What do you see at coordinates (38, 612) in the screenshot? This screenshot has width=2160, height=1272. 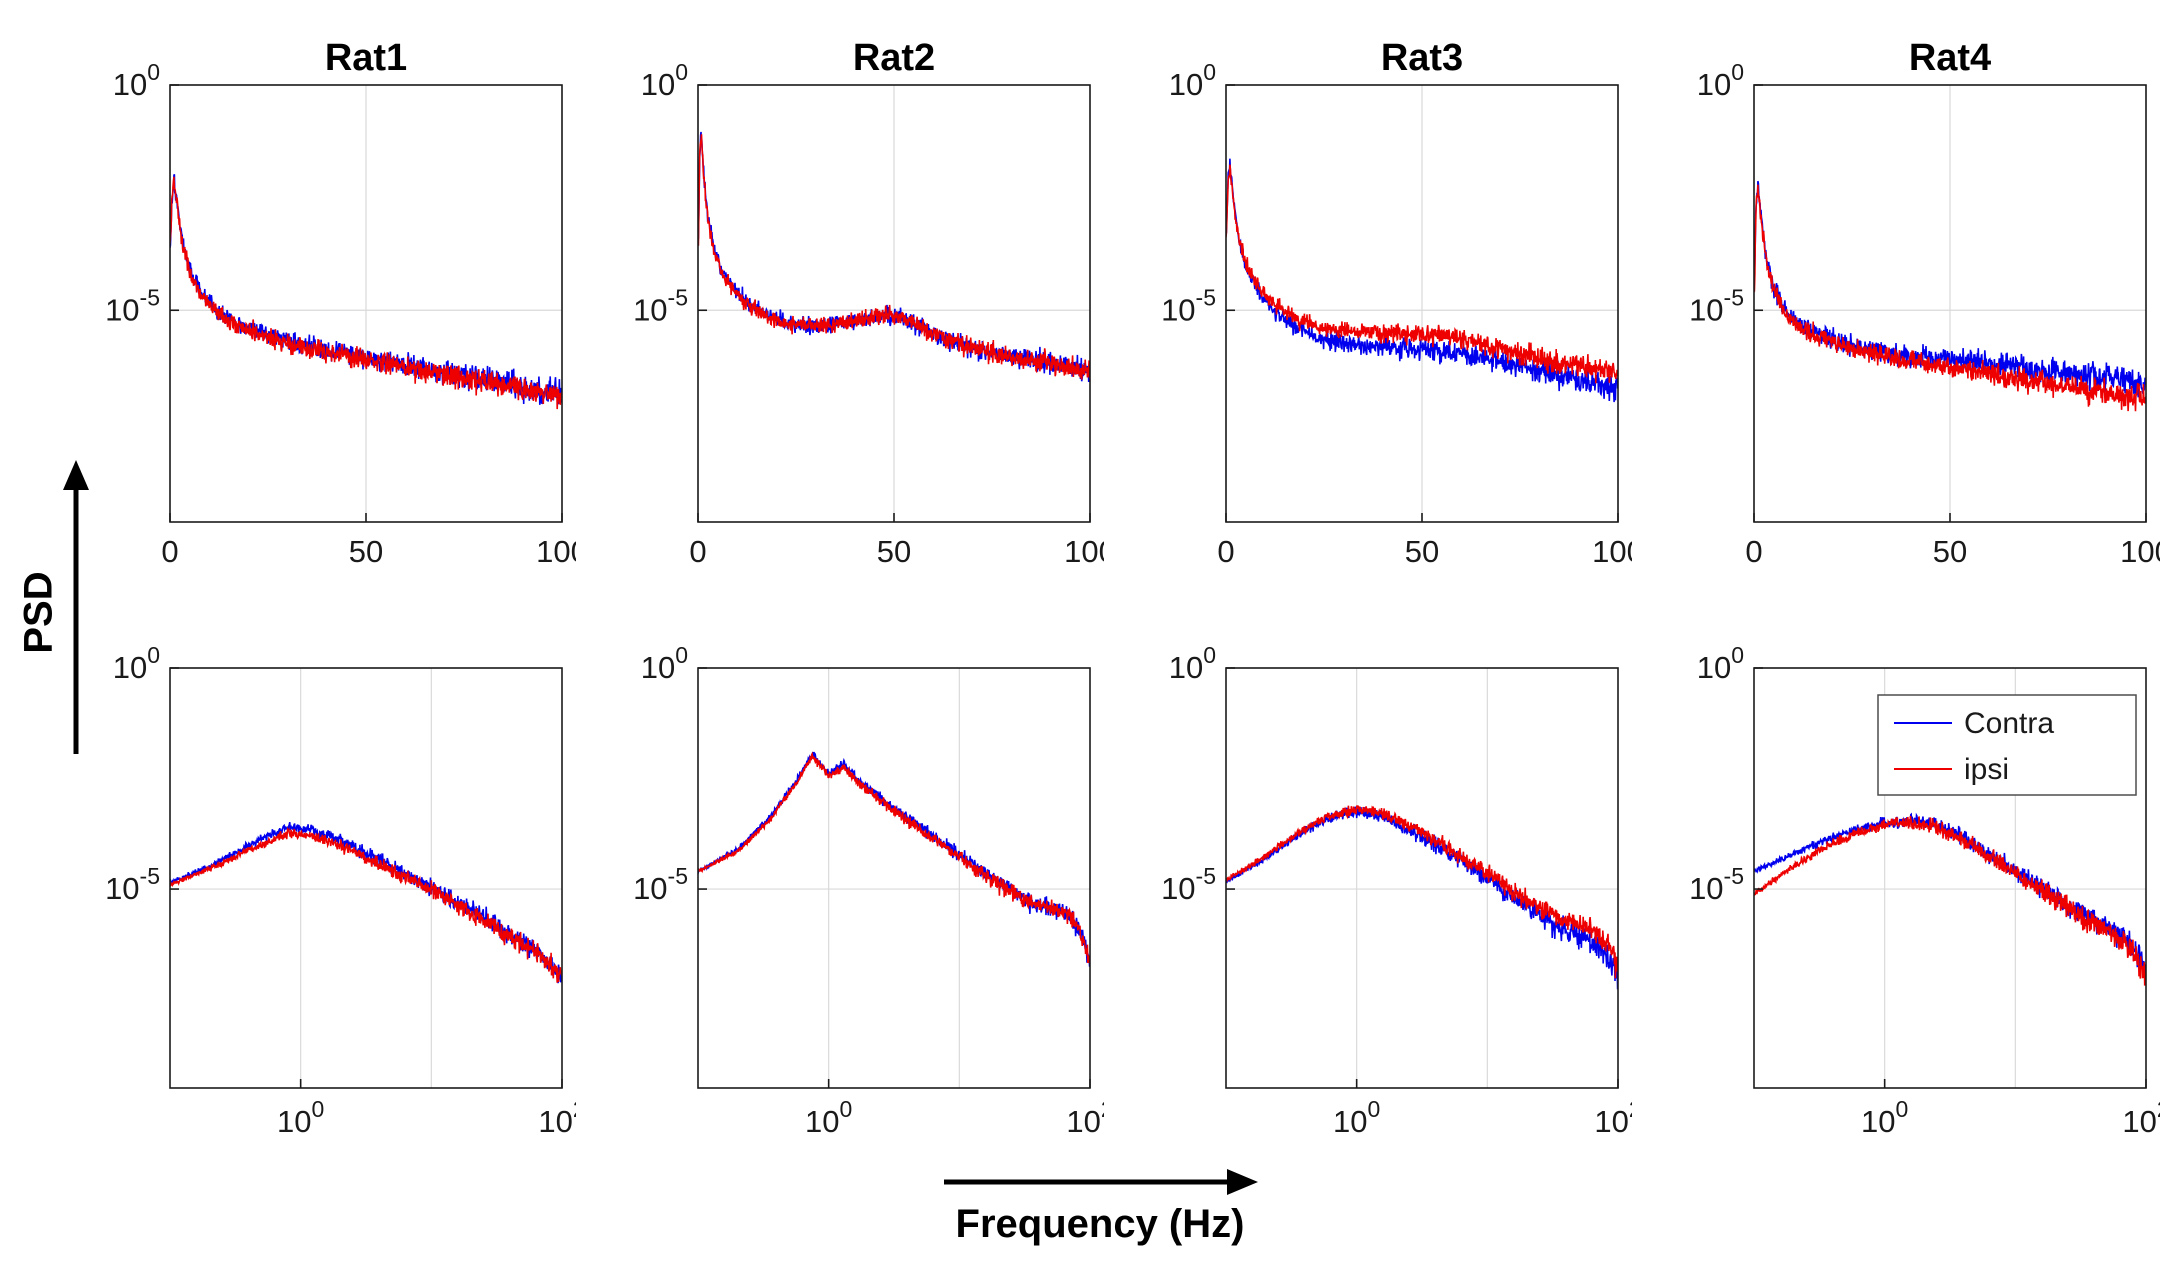 I see `y-axis-label: PSD` at bounding box center [38, 612].